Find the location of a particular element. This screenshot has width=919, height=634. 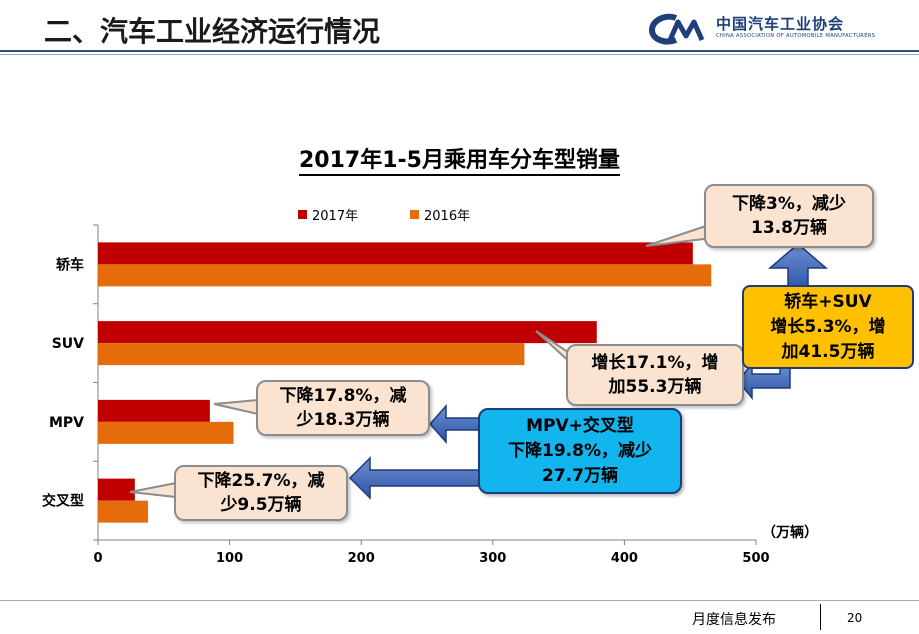

callout-mpv-crossover-line2: 下降19.8%，减少 is located at coordinates (580, 450).